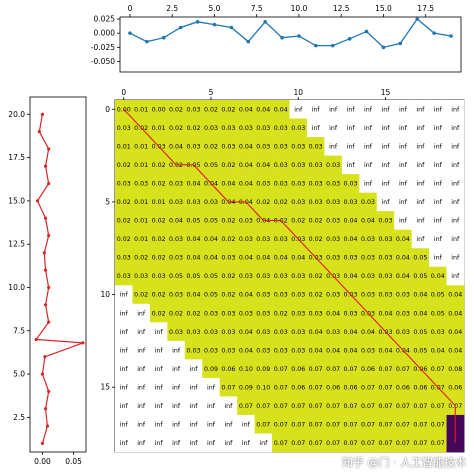 The width and height of the screenshot is (474, 474). What do you see at coordinates (16, 287) in the screenshot?
I see `left-y-tick-label: 10.0` at bounding box center [16, 287].